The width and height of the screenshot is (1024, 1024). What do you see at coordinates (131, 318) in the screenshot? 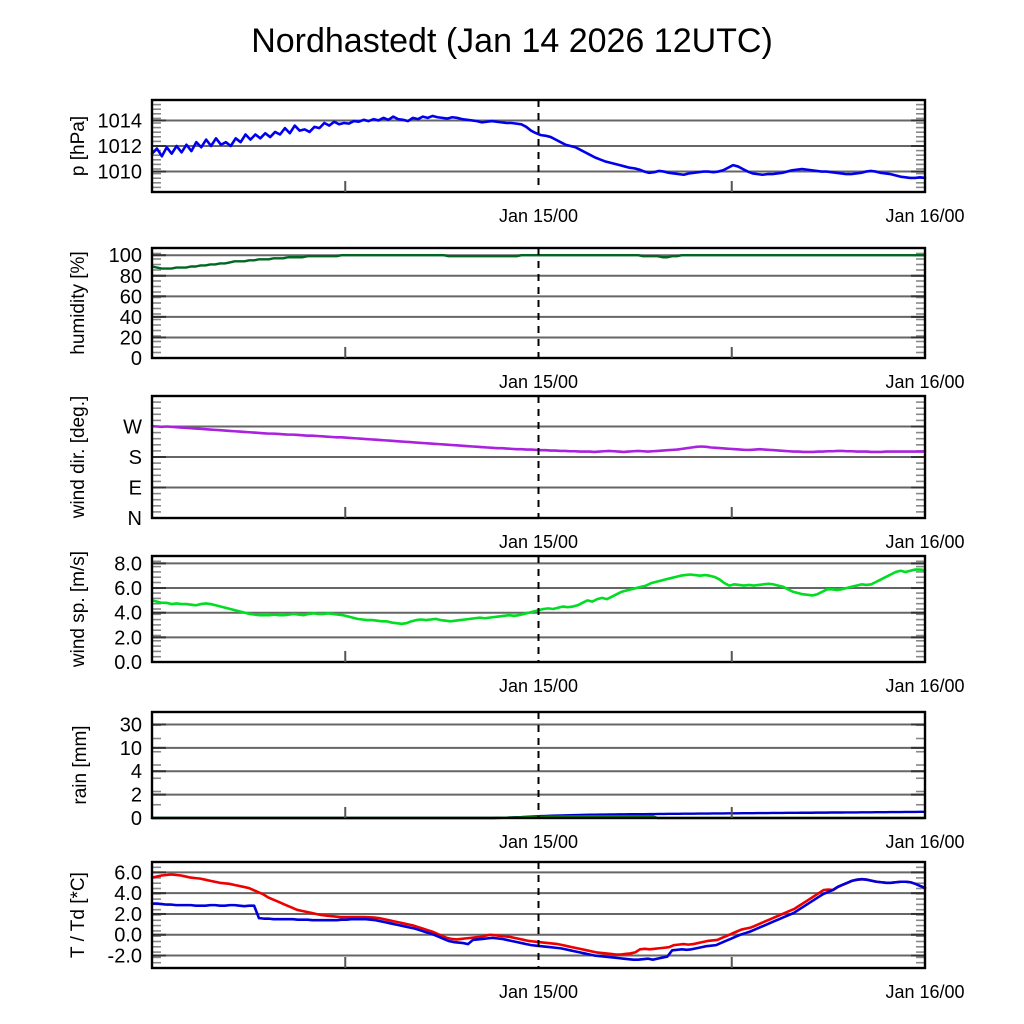
I see `y-tick-label-humidity: 40` at bounding box center [131, 318].